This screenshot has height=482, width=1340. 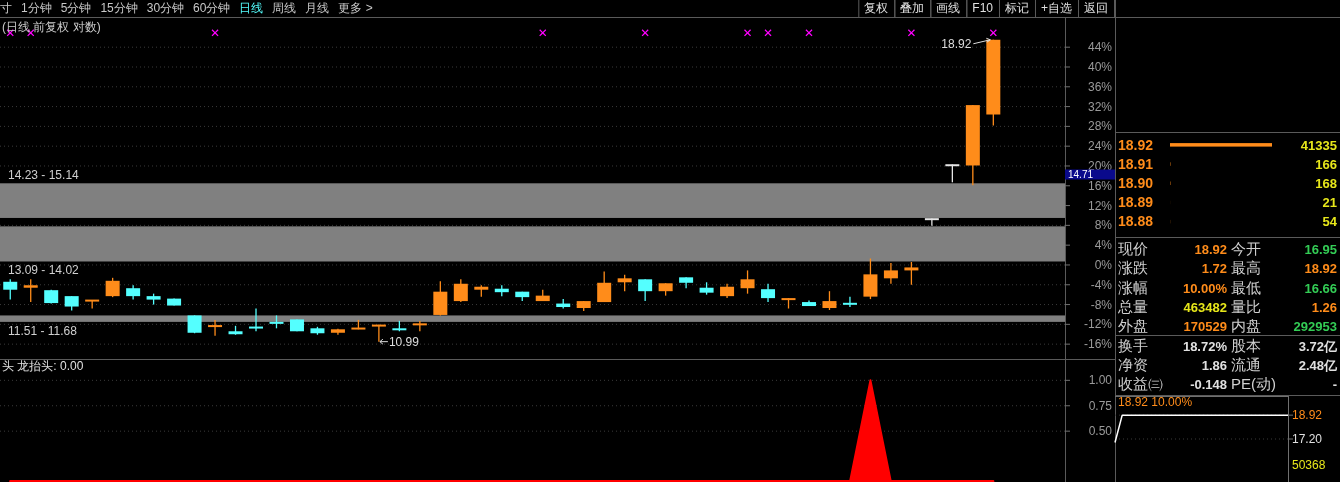 What do you see at coordinates (1155, 402) in the screenshot?
I see `chart-title: 18.92 10.00%` at bounding box center [1155, 402].